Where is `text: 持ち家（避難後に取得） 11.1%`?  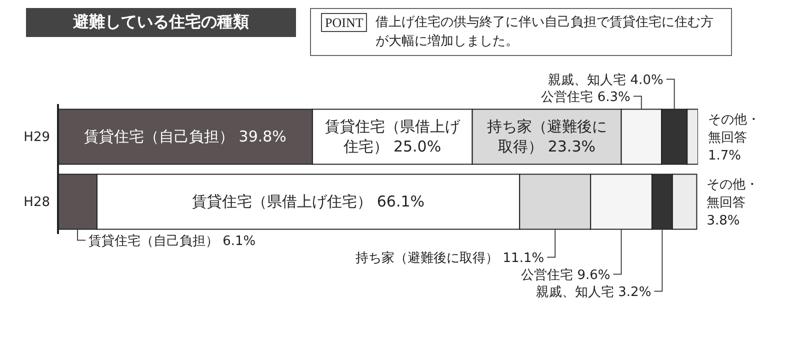 text: 持ち家（避難後に取得） 11.1% is located at coordinates (450, 258).